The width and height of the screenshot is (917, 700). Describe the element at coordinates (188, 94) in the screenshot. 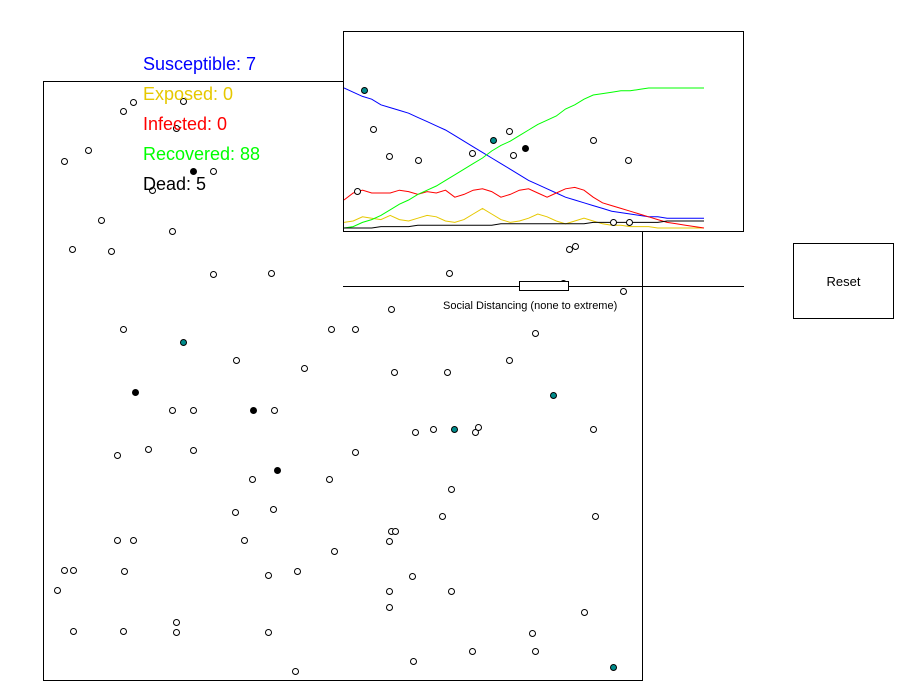

I see `exposed-count: Exposed: 0` at that location.